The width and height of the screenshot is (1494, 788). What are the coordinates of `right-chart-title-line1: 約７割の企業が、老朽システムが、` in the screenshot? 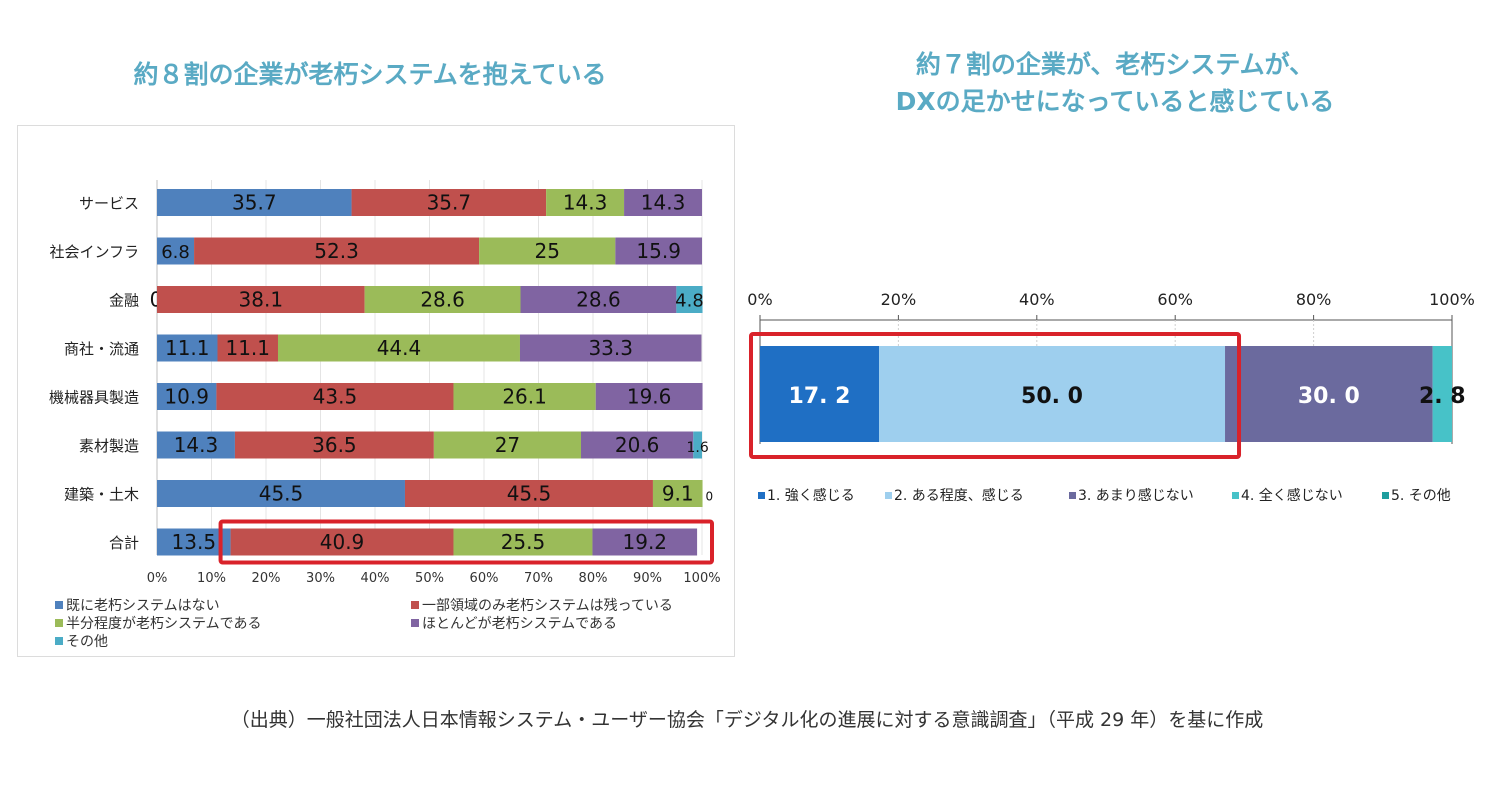 It's located at (1115, 64).